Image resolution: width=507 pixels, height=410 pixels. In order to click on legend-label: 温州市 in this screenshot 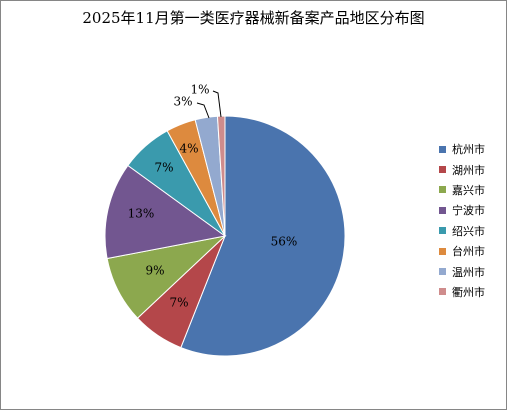, I will do `click(468, 272)`.